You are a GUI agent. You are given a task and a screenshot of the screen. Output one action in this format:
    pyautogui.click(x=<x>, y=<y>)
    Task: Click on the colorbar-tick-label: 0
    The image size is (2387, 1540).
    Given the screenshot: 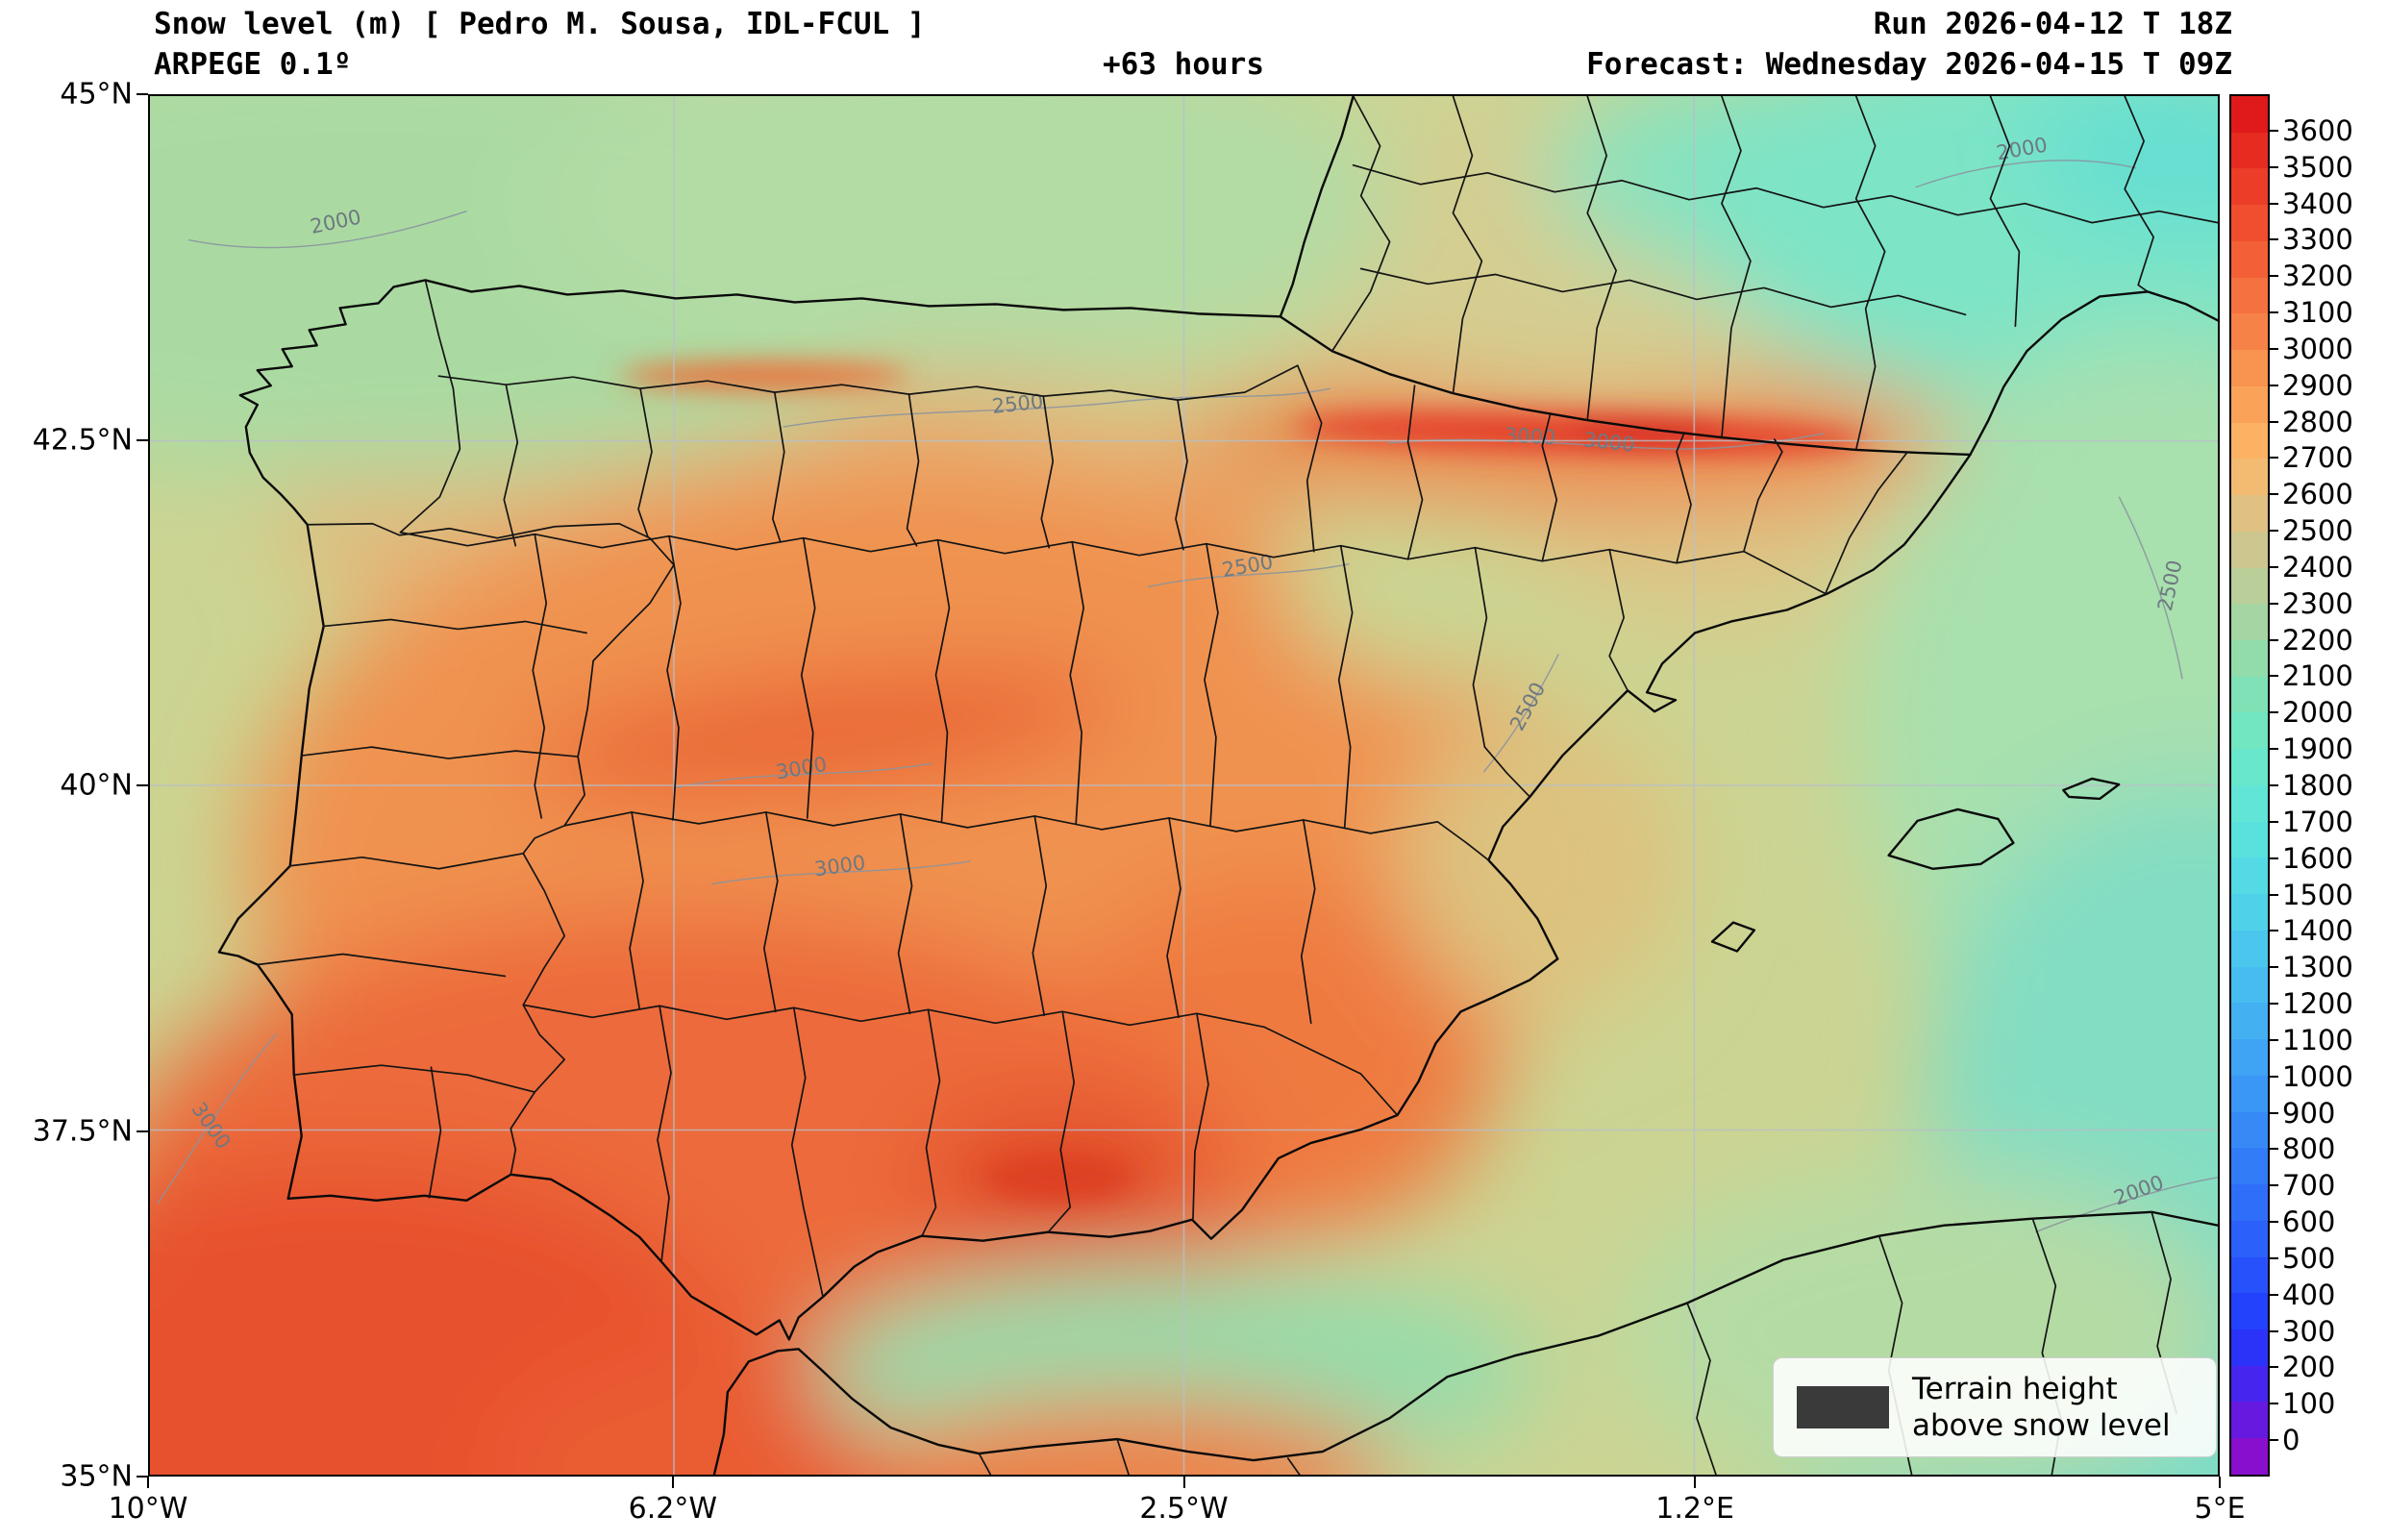 What is the action you would take?
    pyautogui.click(x=2291, y=1440)
    